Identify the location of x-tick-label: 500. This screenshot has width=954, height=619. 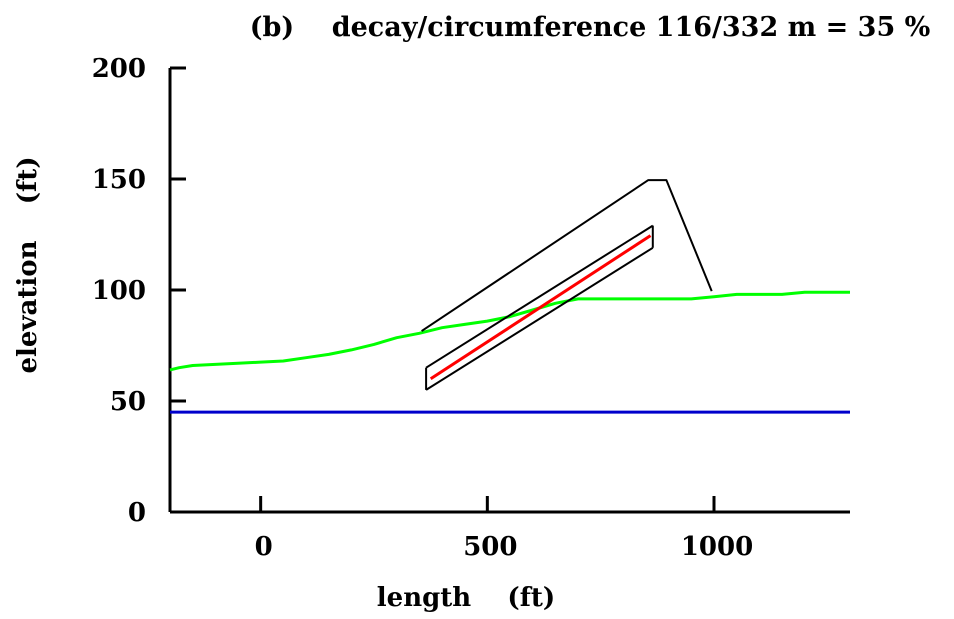
(490, 547).